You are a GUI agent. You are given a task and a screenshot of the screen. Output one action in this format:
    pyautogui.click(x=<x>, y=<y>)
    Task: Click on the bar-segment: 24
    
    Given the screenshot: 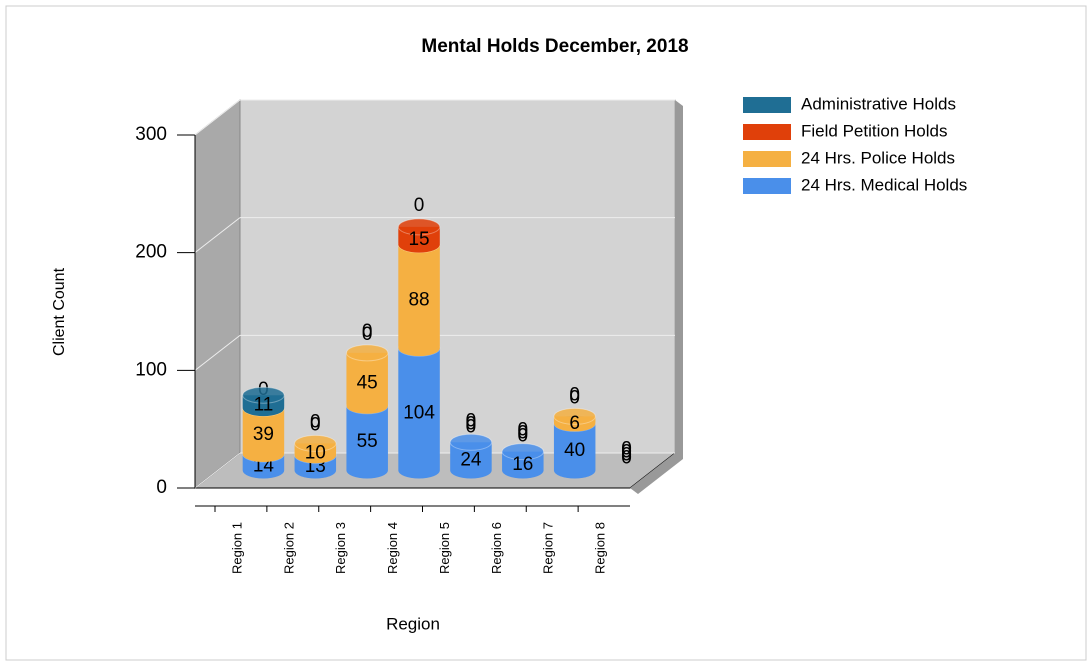 What is the action you would take?
    pyautogui.click(x=471, y=456)
    